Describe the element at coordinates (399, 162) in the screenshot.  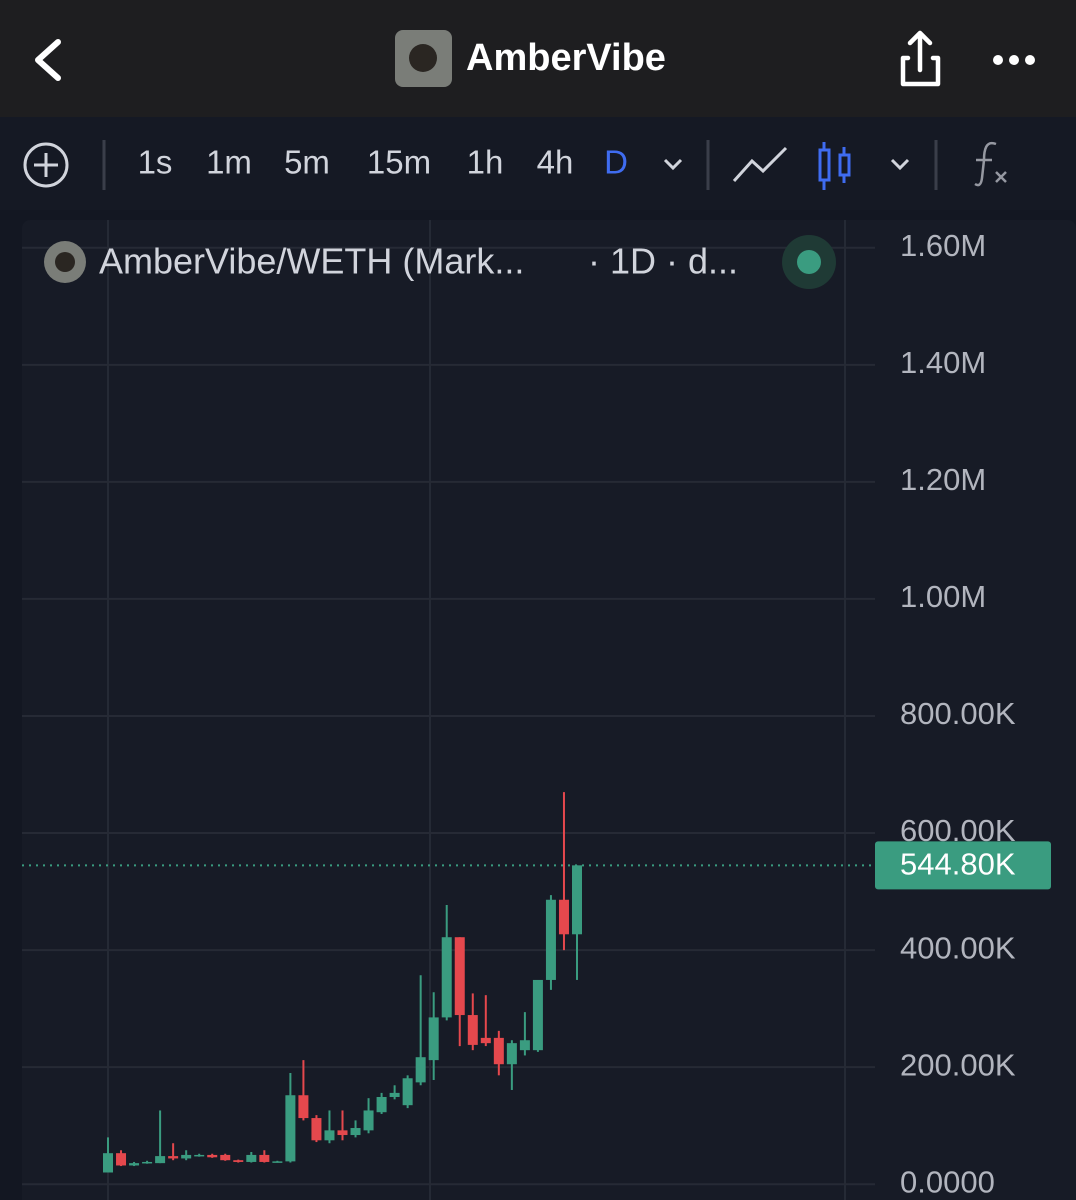
I see `interval-button: 15m` at that location.